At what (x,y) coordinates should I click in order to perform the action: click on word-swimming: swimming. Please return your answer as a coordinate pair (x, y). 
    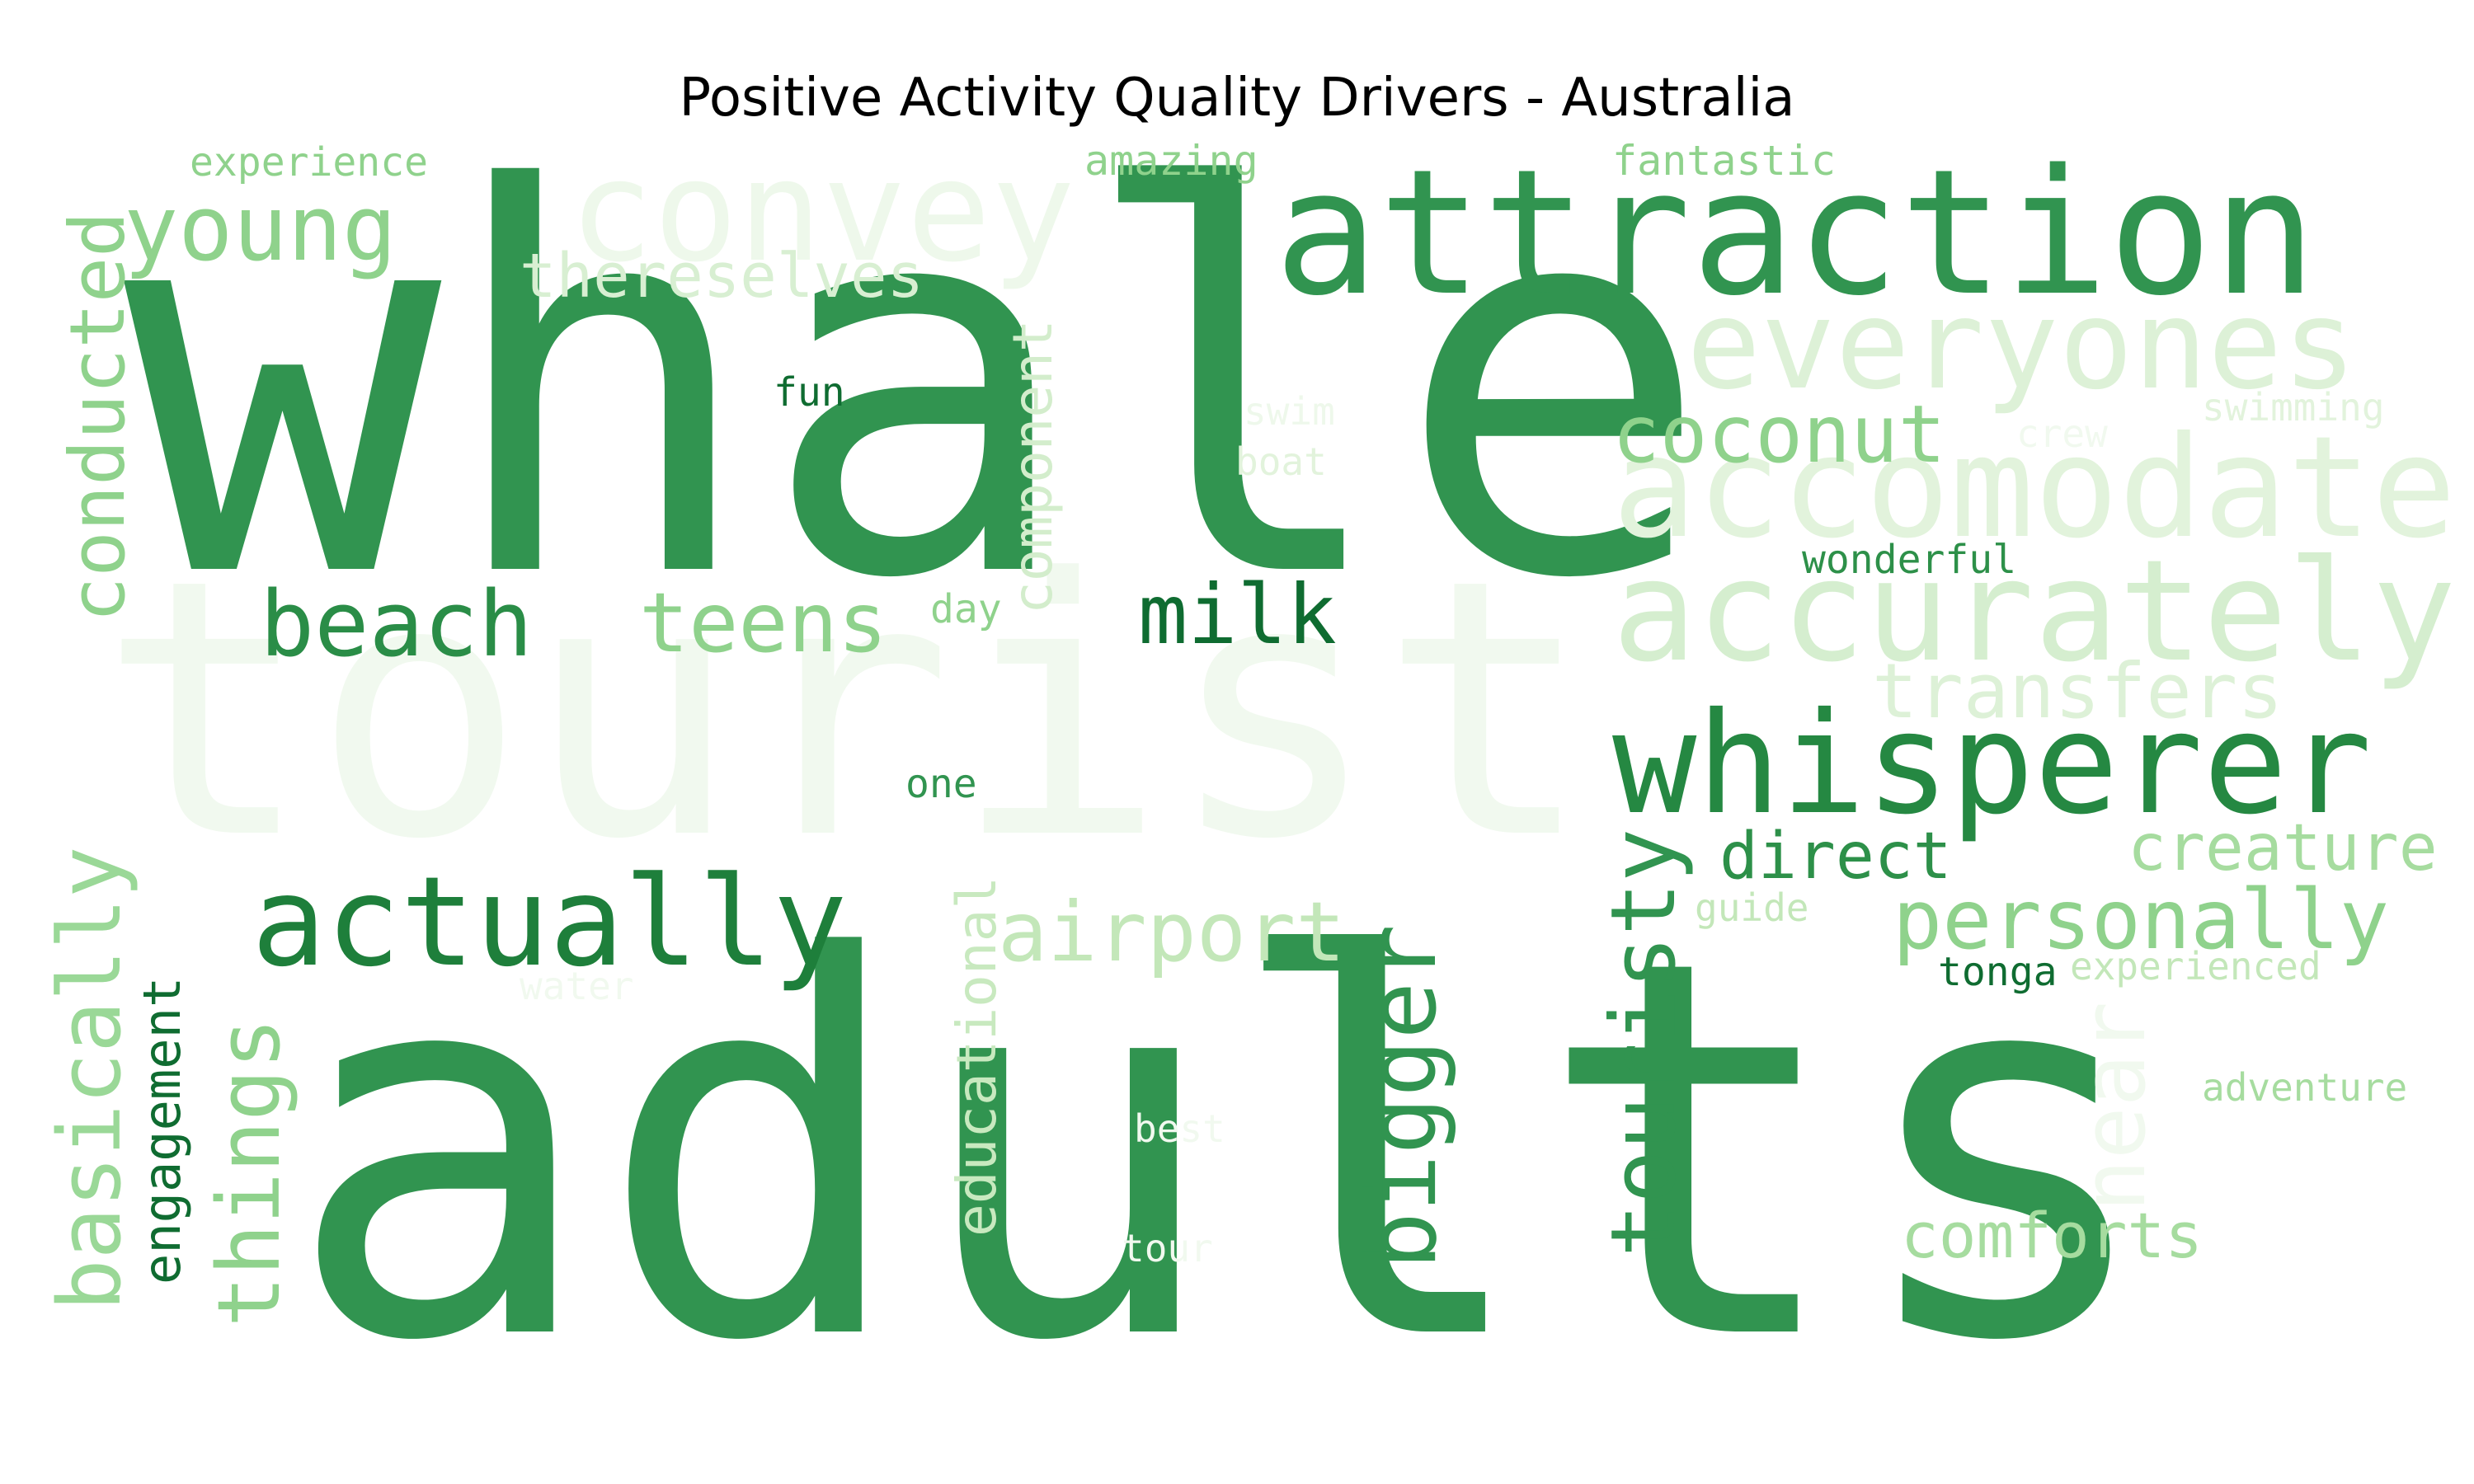
    Looking at the image, I should click on (2293, 407).